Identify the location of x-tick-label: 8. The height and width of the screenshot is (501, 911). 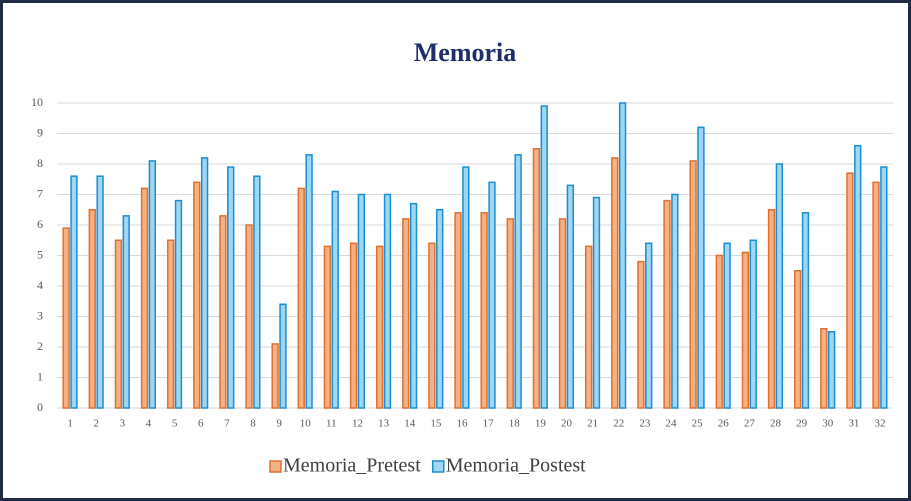
(253, 424).